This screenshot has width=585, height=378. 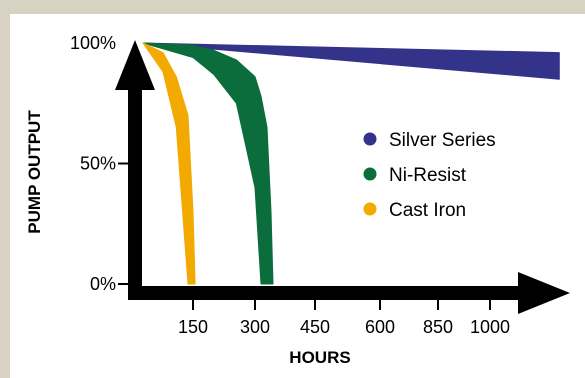 What do you see at coordinates (255, 327) in the screenshot?
I see `x-tick-label: 300` at bounding box center [255, 327].